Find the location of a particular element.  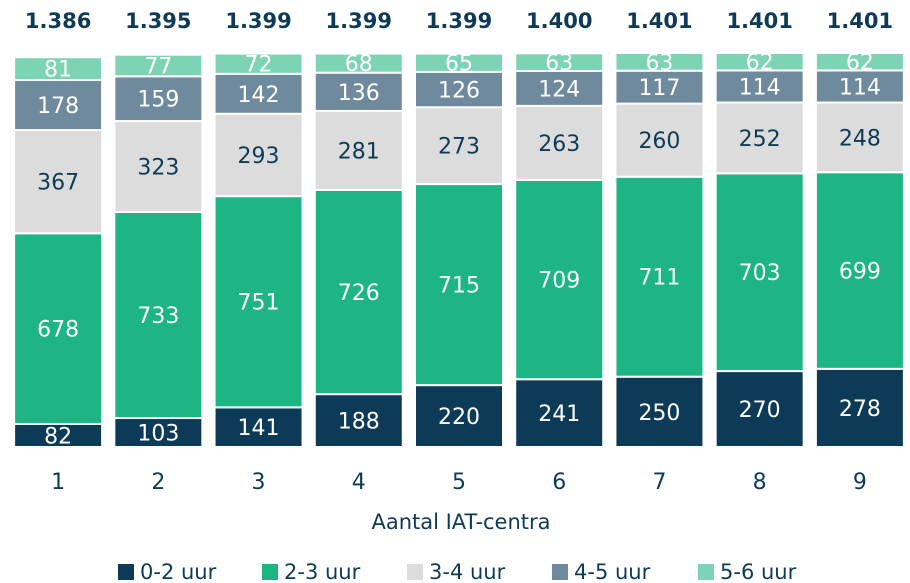

data-label: 711 is located at coordinates (659, 278).